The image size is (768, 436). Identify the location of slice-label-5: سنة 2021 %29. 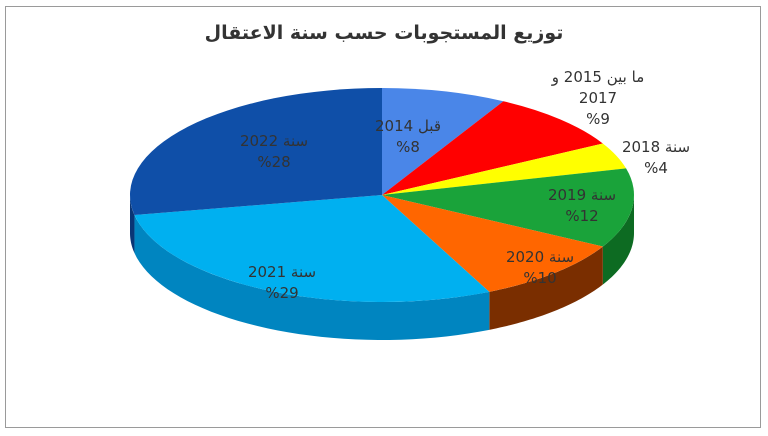
(282, 282).